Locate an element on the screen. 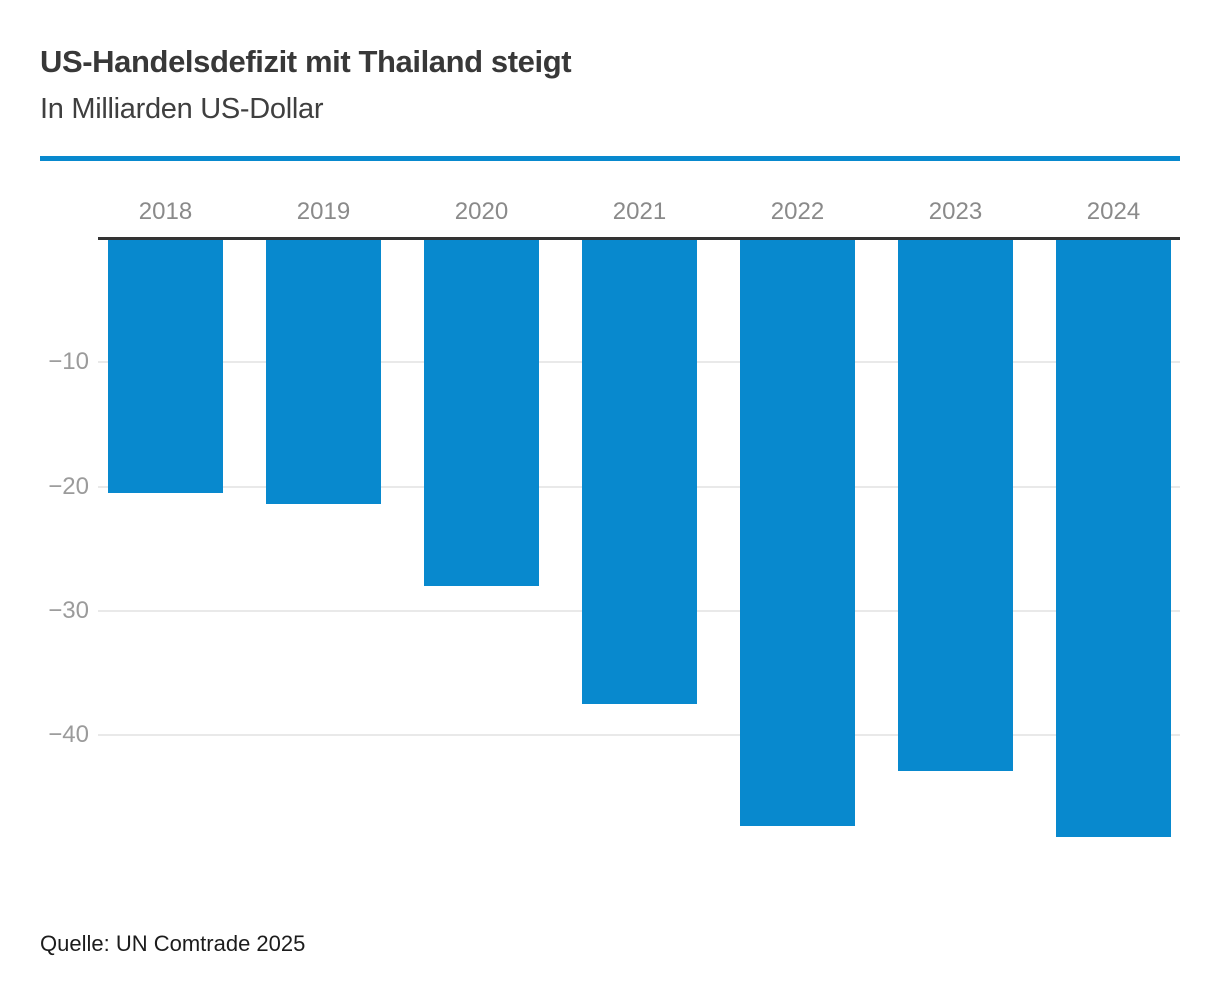 Image resolution: width=1220 pixels, height=1002 pixels. source-note: Quelle: UN Comtrade 2025 is located at coordinates (173, 943).